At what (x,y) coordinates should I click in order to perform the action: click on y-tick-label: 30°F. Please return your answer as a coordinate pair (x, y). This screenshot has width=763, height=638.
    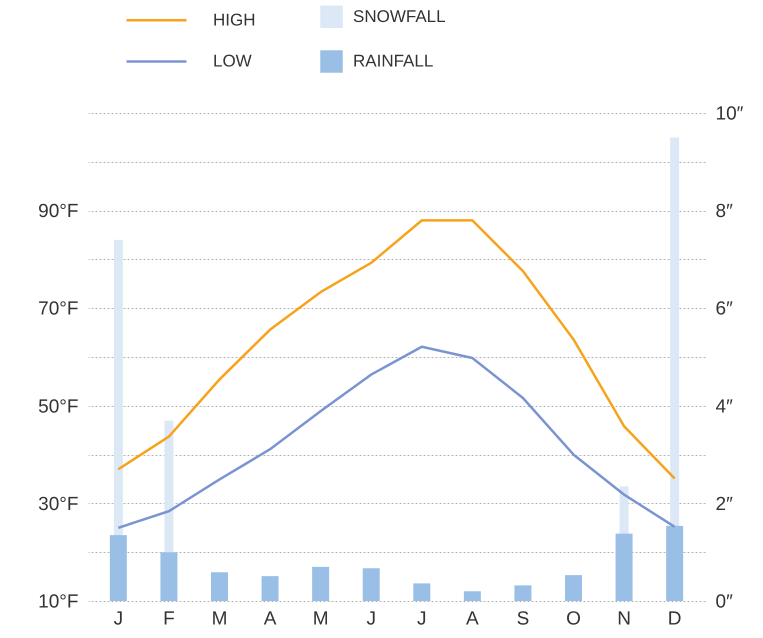
    Looking at the image, I should click on (58, 504).